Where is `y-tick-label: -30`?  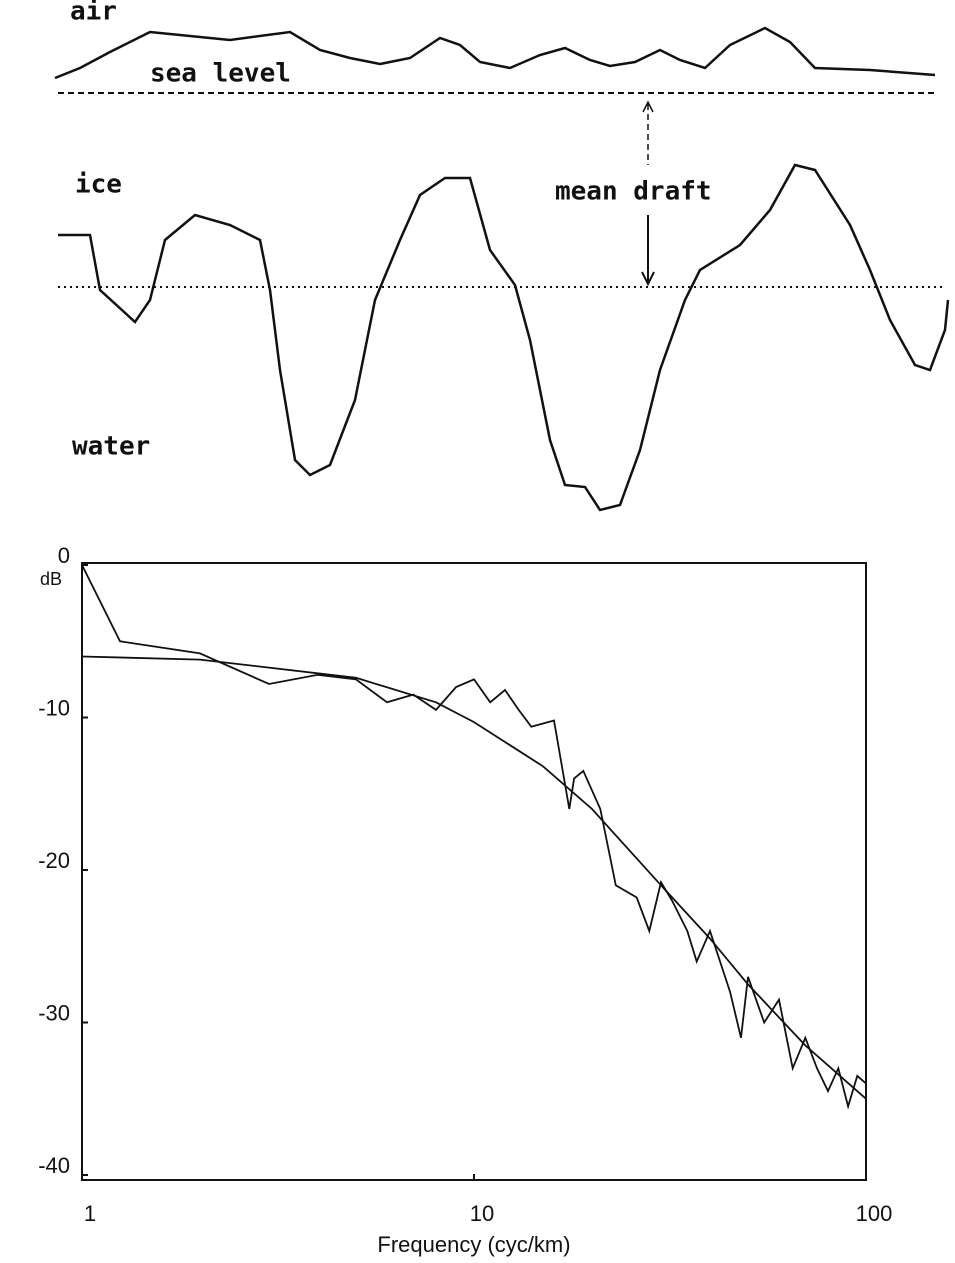 y-tick-label: -30 is located at coordinates (54, 1012).